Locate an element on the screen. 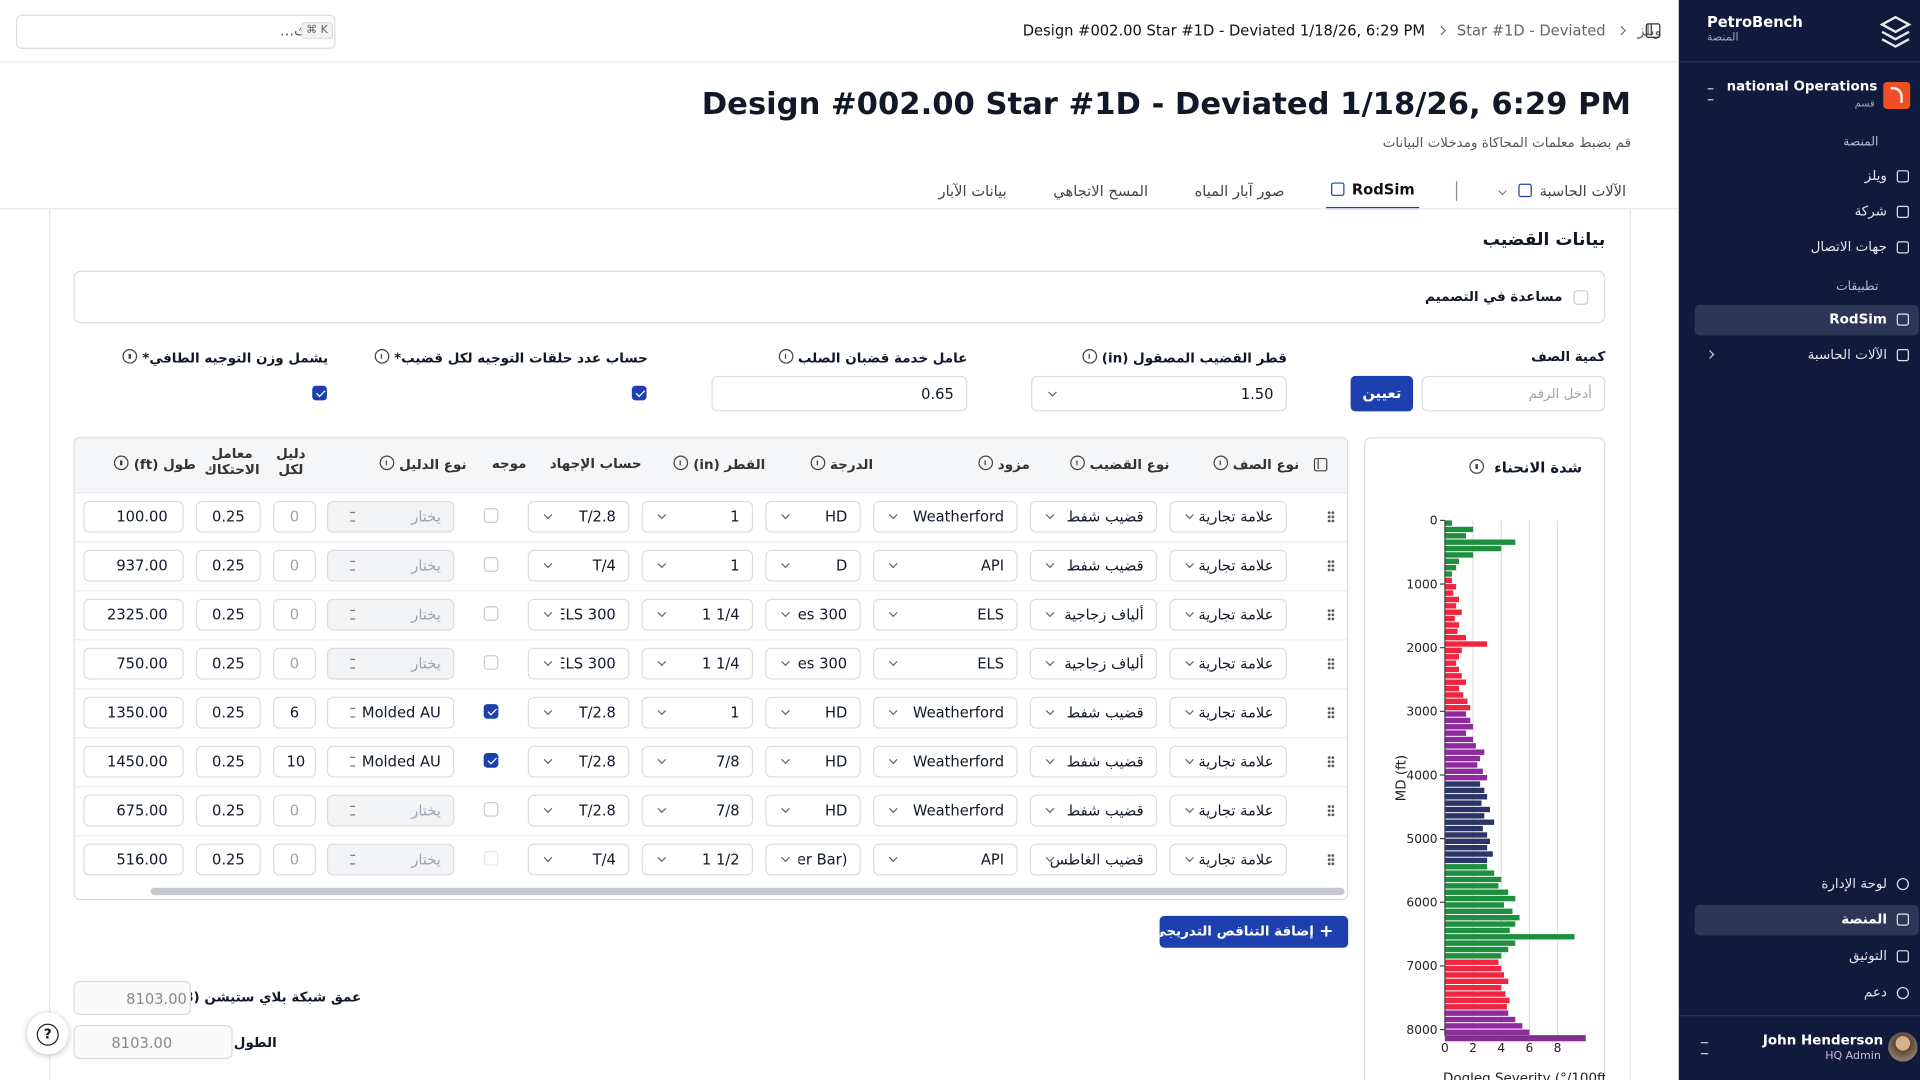  buoyant-checkbox is located at coordinates (319, 393).